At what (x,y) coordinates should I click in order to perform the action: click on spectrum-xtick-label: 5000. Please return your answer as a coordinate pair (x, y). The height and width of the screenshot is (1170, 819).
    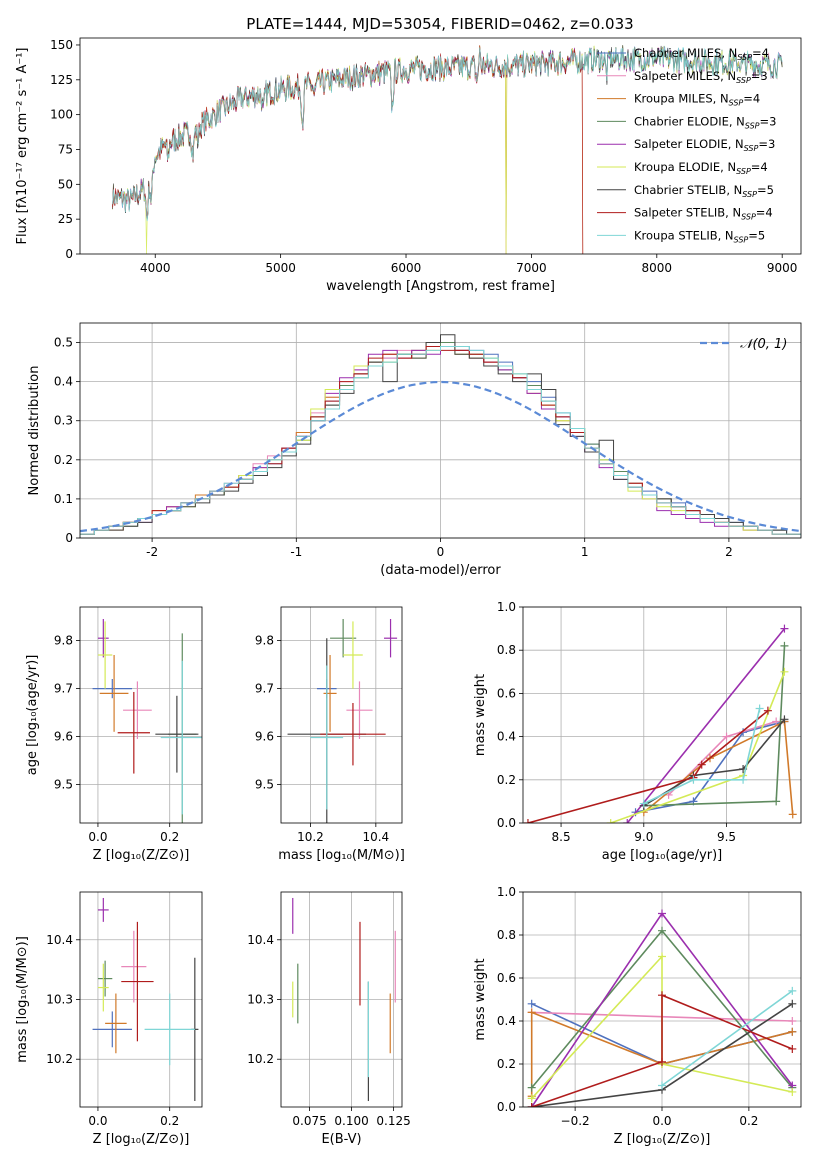
    Looking at the image, I should click on (280, 268).